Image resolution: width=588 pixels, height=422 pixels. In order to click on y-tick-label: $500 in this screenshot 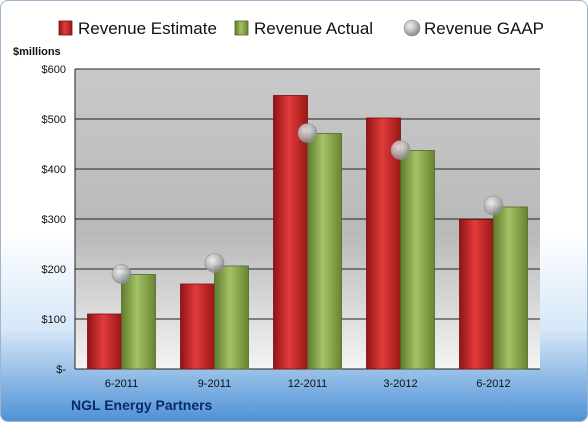, I will do `click(54, 120)`.